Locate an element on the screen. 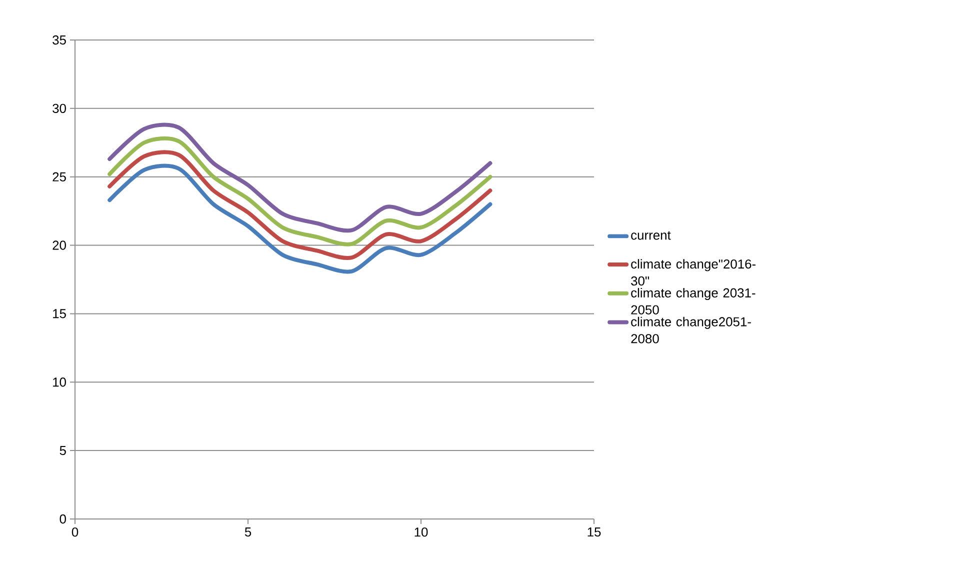 This screenshot has width=956, height=583. y-tick-label: 0 is located at coordinates (63, 519).